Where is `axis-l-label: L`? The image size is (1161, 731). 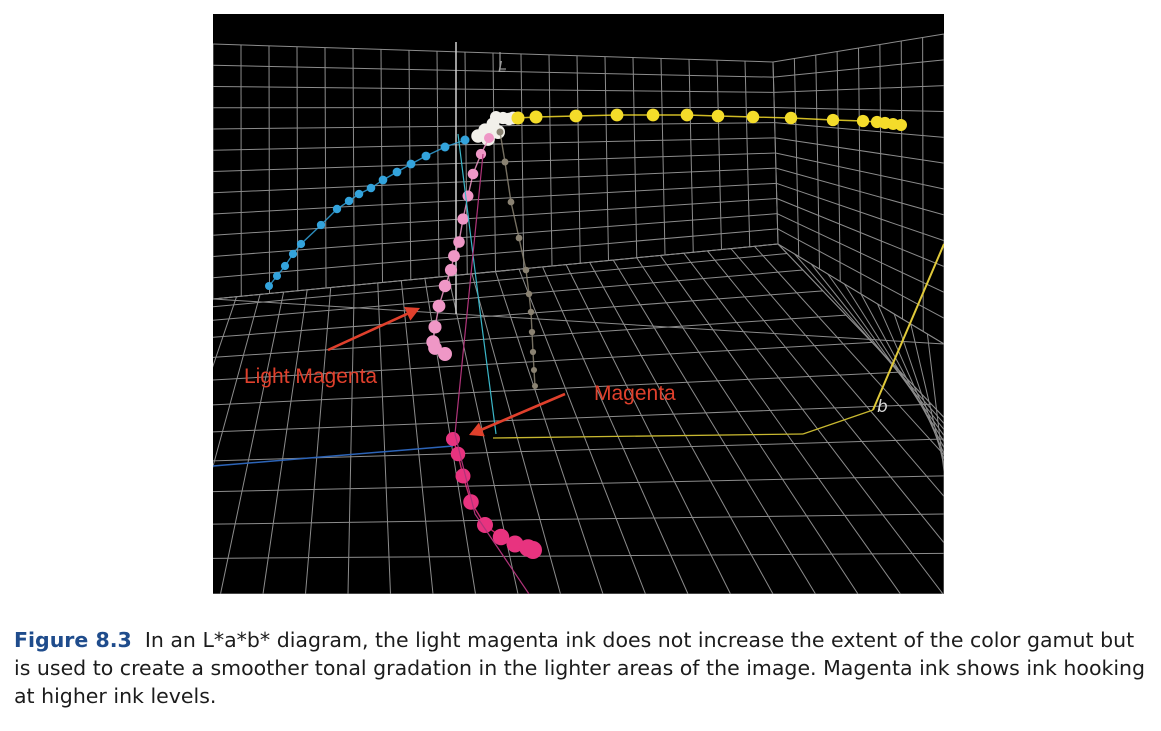 axis-l-label: L is located at coordinates (502, 67).